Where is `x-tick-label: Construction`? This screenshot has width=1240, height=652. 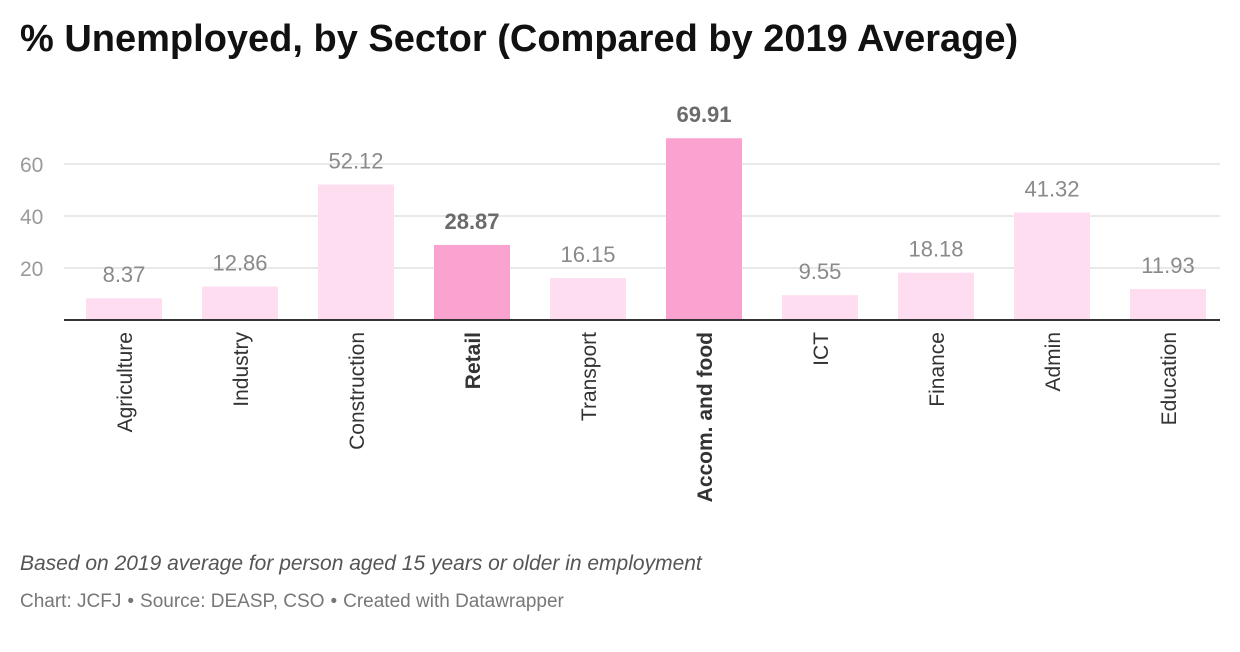 x-tick-label: Construction is located at coordinates (357, 391).